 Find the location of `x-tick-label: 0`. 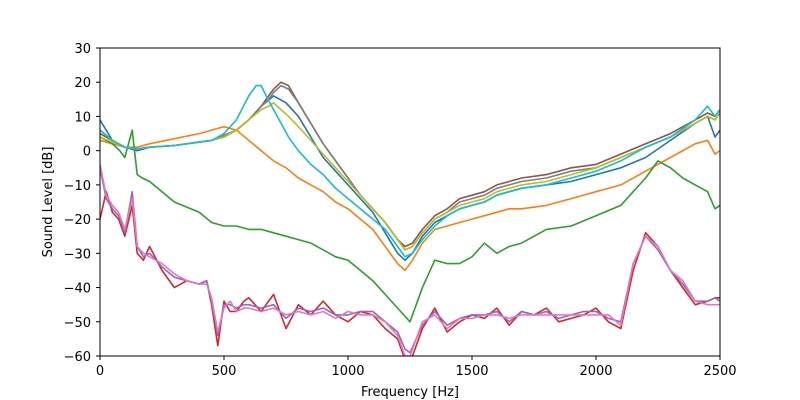

x-tick-label: 0 is located at coordinates (100, 371).